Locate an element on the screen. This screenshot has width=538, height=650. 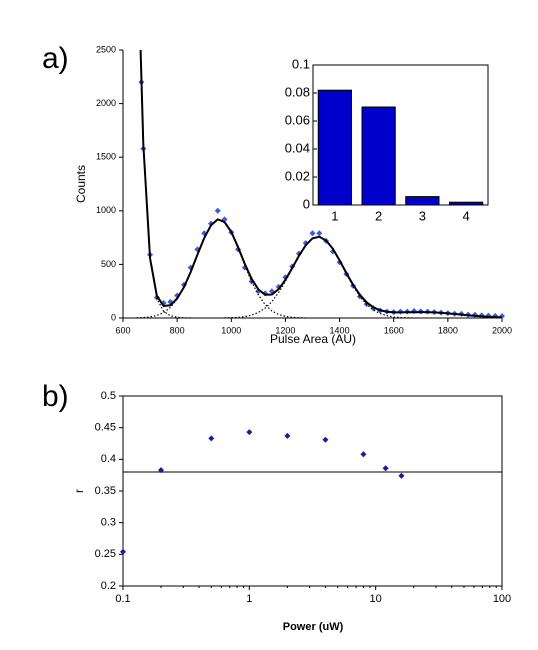
x-tick-label: 1600 is located at coordinates (394, 330).